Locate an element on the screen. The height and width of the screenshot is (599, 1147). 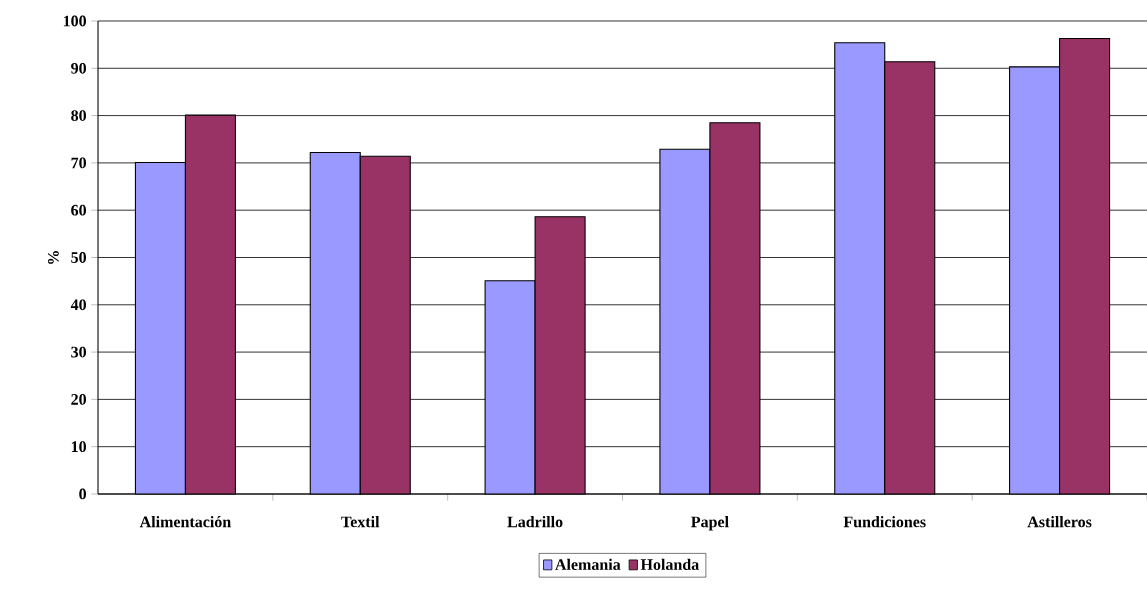
y-tick-label: 60 is located at coordinates (79, 210).